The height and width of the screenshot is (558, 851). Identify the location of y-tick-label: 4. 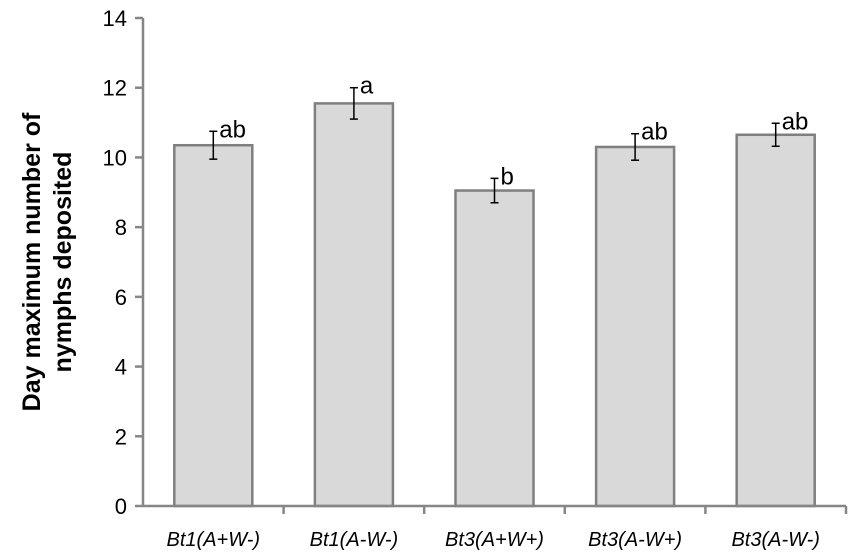
(121, 367).